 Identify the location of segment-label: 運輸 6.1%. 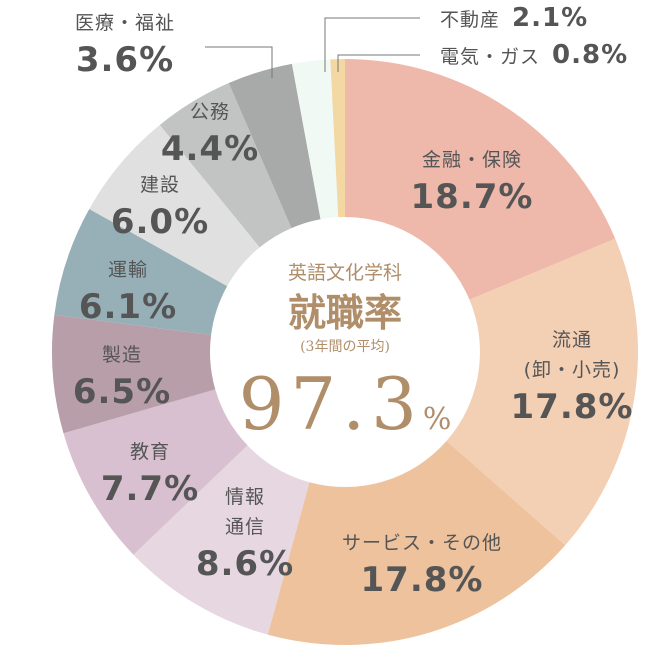
(128, 292).